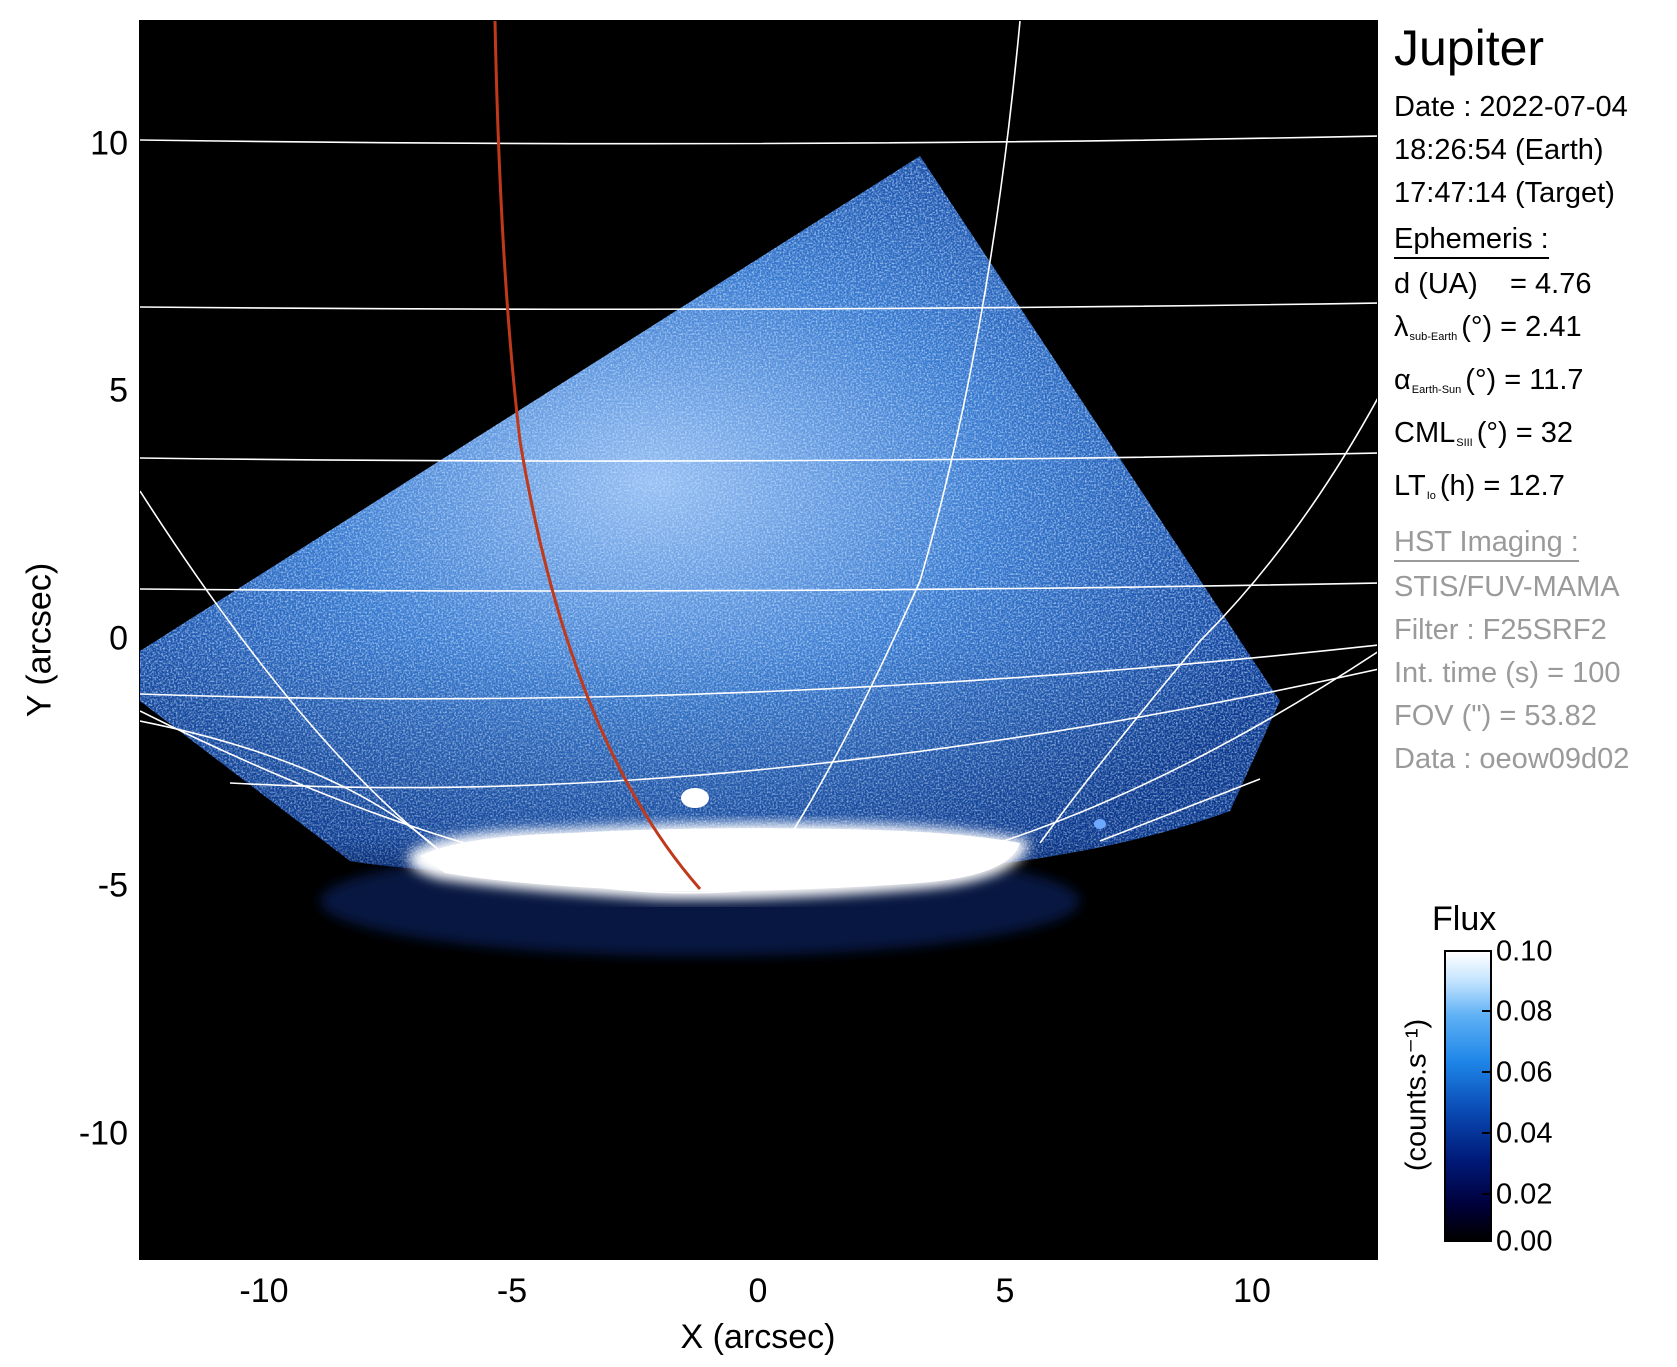  I want to click on lt-symbol: LT, so click(1410, 486).